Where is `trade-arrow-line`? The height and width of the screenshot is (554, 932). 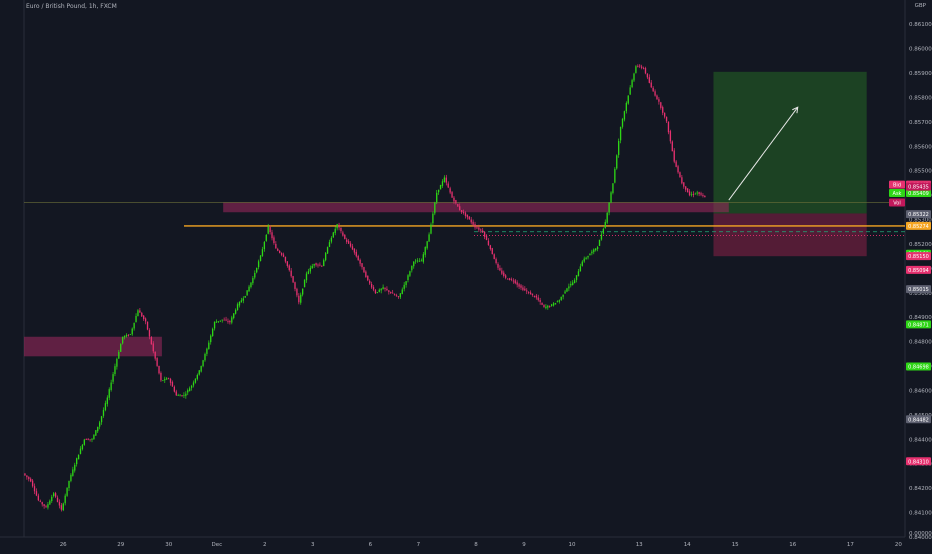
trade-arrow-line is located at coordinates (763, 153).